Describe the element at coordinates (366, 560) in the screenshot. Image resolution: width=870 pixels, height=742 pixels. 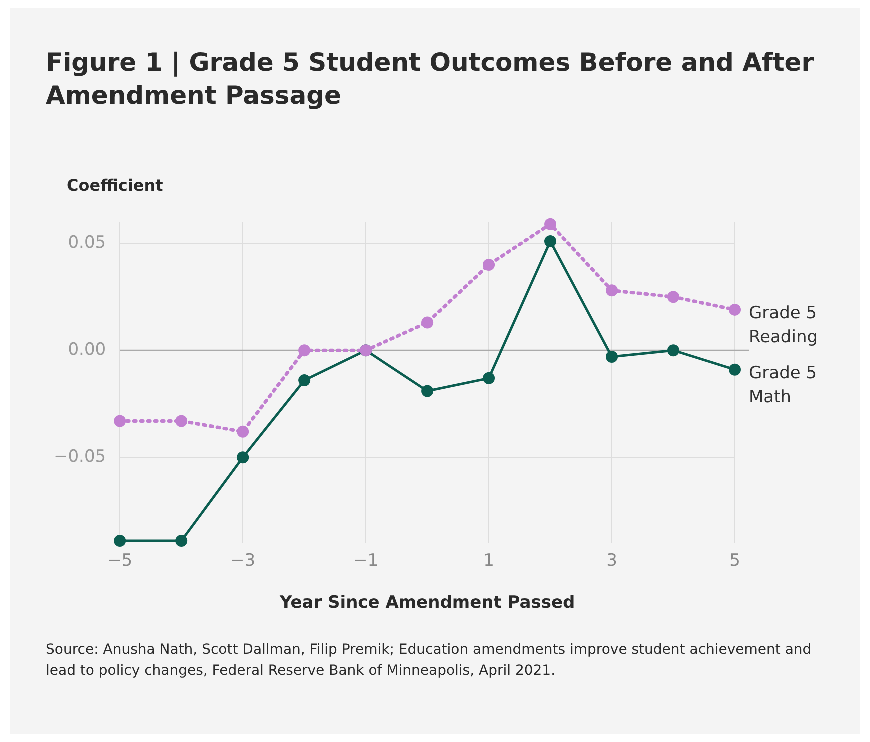
I see `x-tick-label: −1` at that location.